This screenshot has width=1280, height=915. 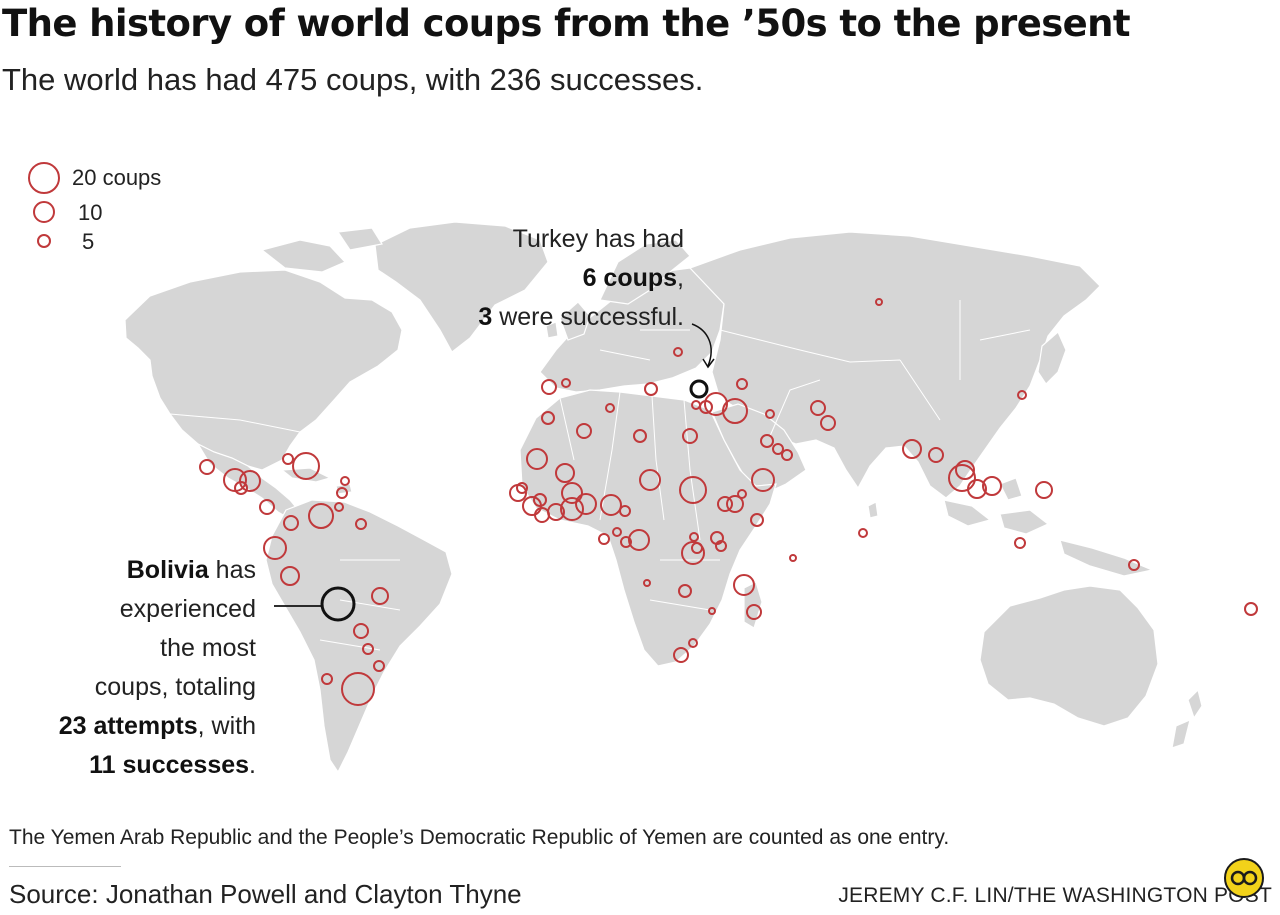 I want to click on legend-label-10: 10, so click(x=90, y=212).